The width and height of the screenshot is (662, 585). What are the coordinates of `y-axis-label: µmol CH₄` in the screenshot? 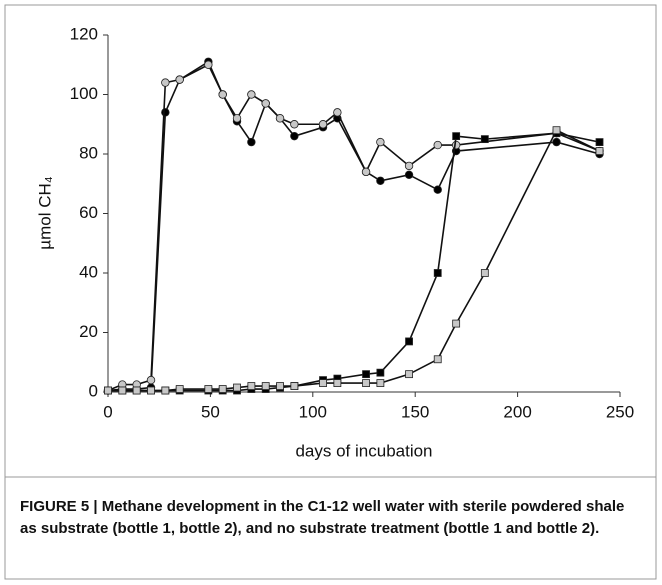 It's located at (44, 212).